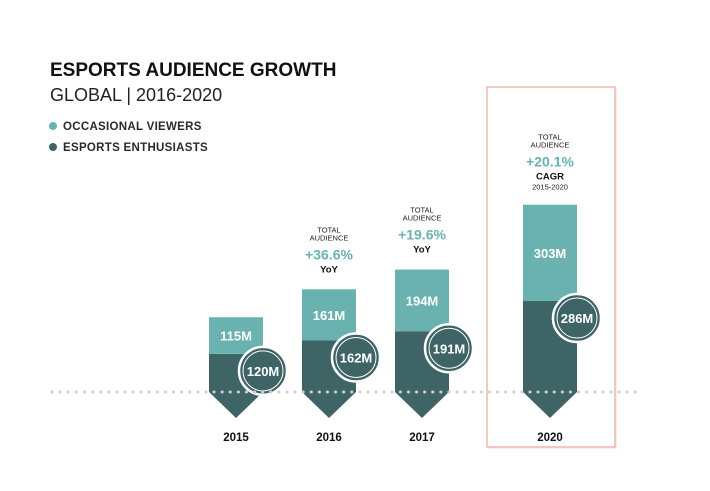  What do you see at coordinates (550, 438) in the screenshot?
I see `year-label-2020: 2020` at bounding box center [550, 438].